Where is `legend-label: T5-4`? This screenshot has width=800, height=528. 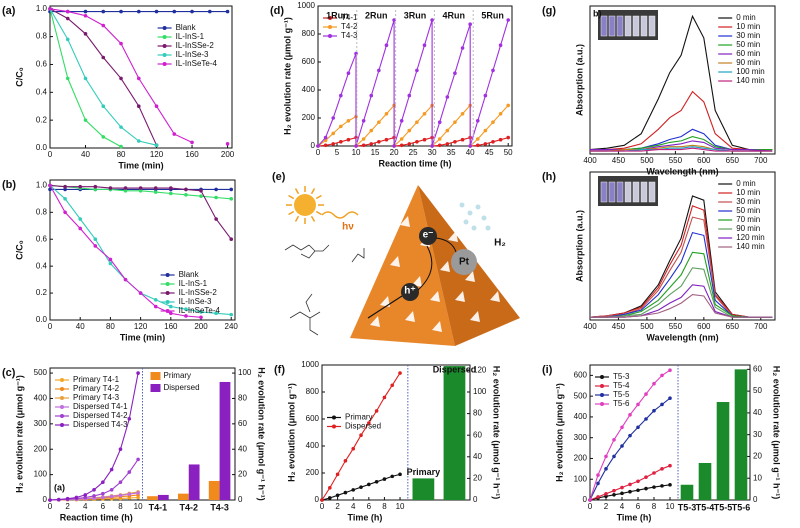
legend-label: T5-4 is located at coordinates (621, 385).